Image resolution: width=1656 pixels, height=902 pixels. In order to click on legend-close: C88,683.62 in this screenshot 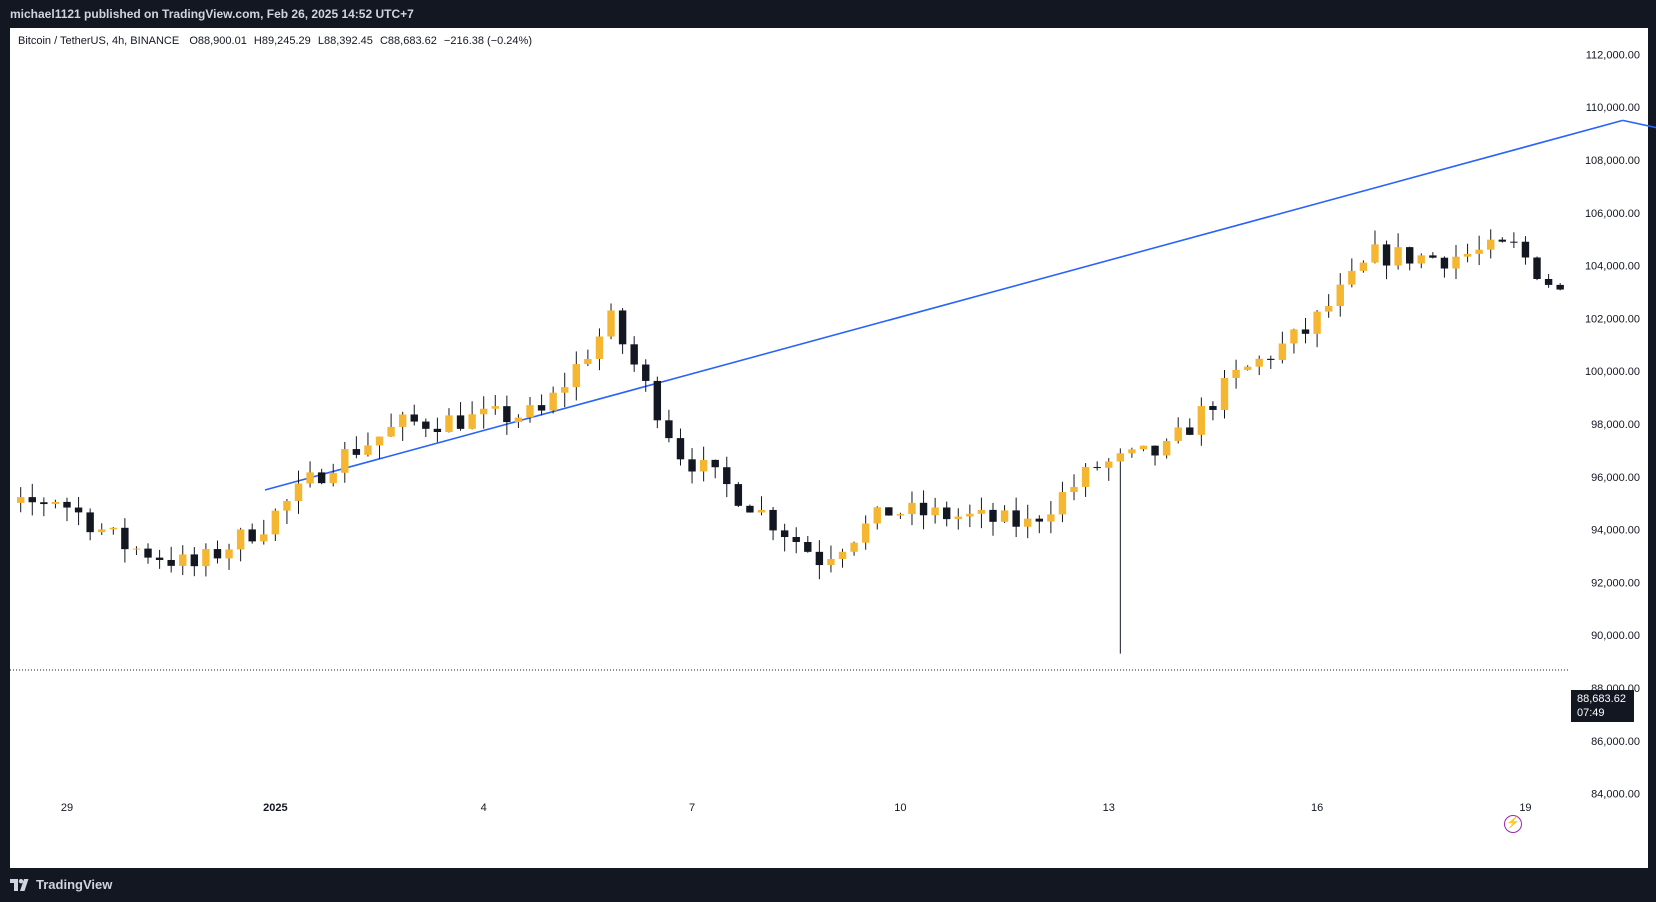, I will do `click(408, 41)`.